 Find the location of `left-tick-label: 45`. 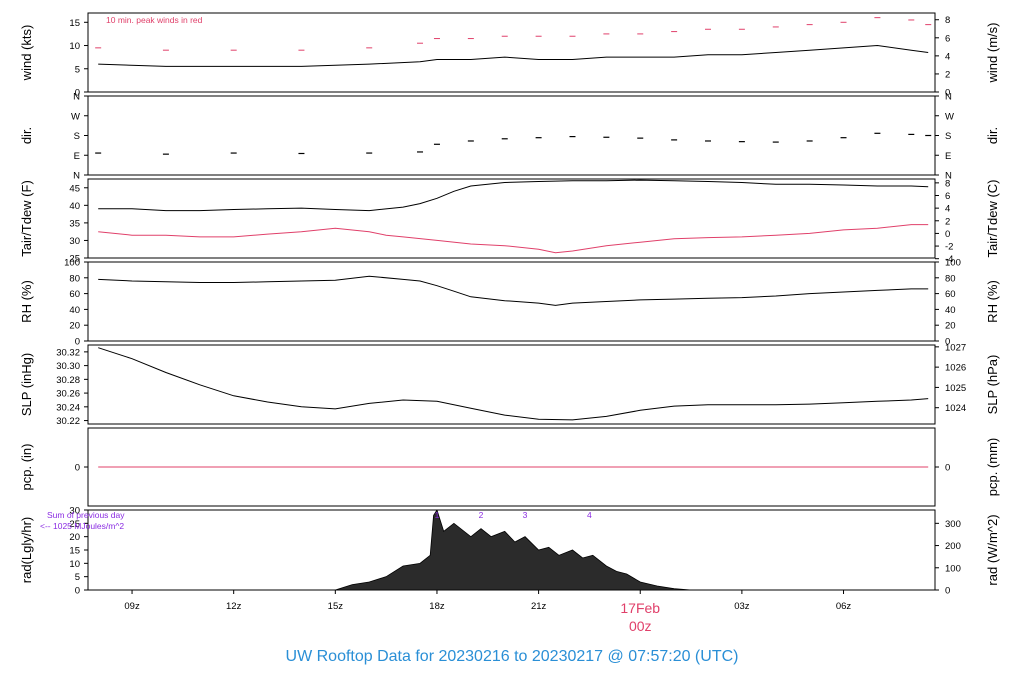

left-tick-label: 45 is located at coordinates (74, 188).